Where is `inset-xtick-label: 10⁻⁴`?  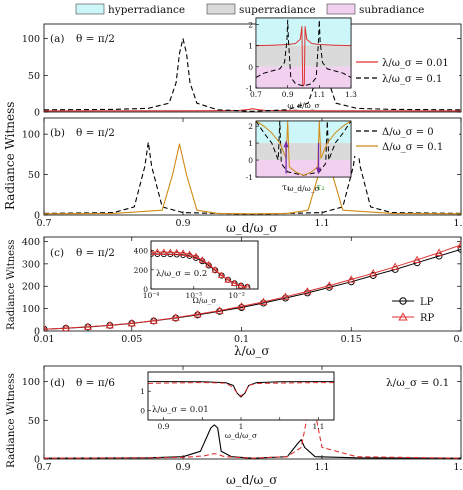
inset-xtick-label: 10⁻⁴ is located at coordinates (151, 295).